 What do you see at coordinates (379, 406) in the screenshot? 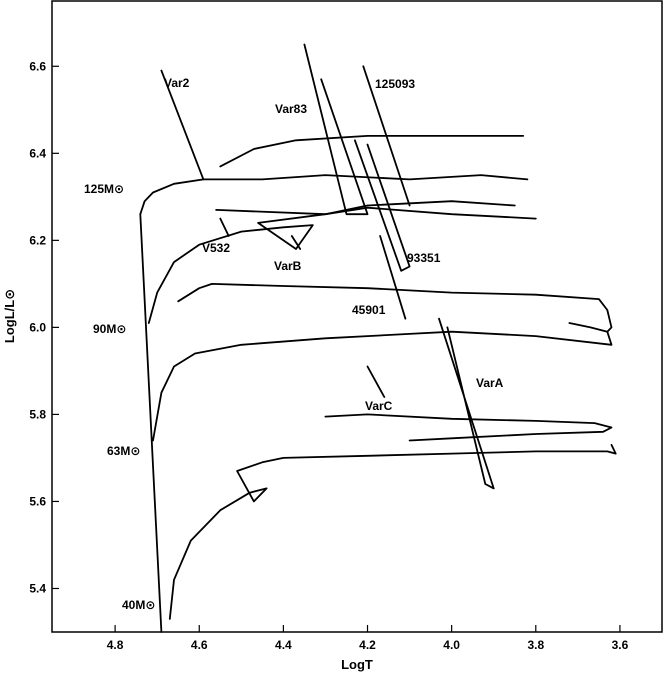
I see `label-varc: VarC` at bounding box center [379, 406].